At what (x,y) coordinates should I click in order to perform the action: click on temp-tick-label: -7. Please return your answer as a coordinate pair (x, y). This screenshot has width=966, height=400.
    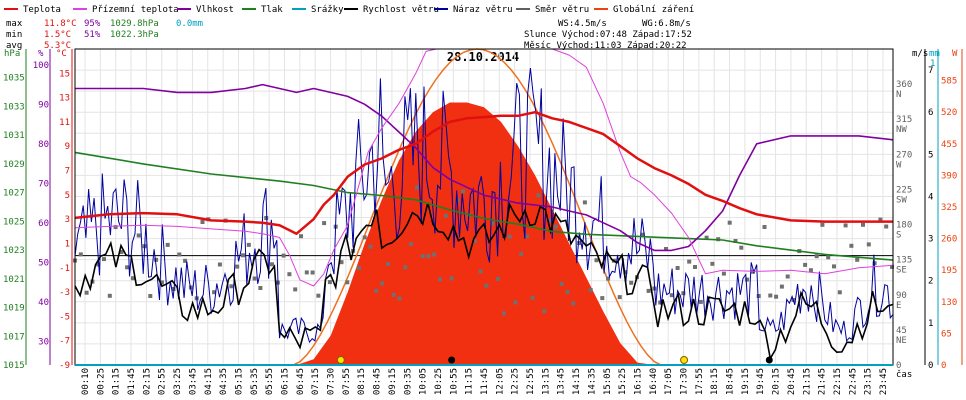
    Looking at the image, I should click on (64, 342).